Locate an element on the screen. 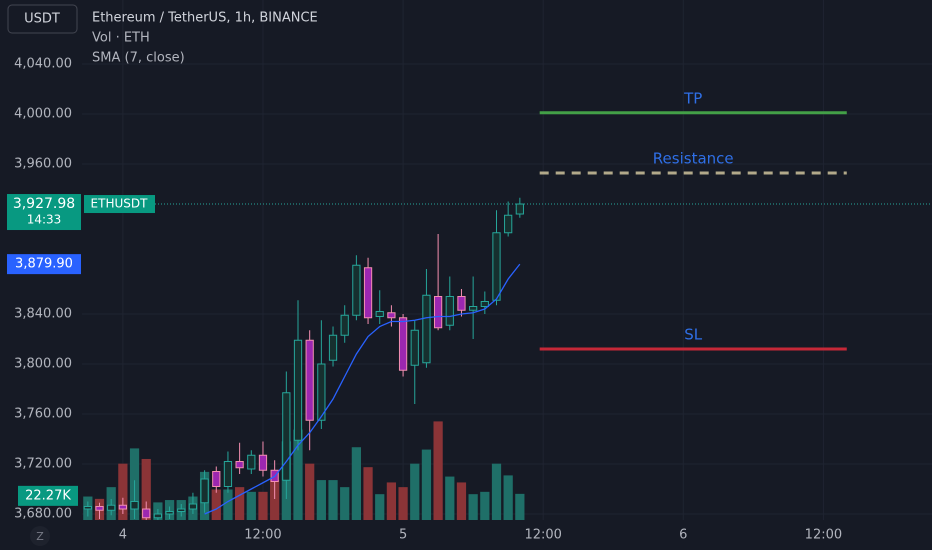  y-tick-label: 3,680.00 is located at coordinates (43, 514).